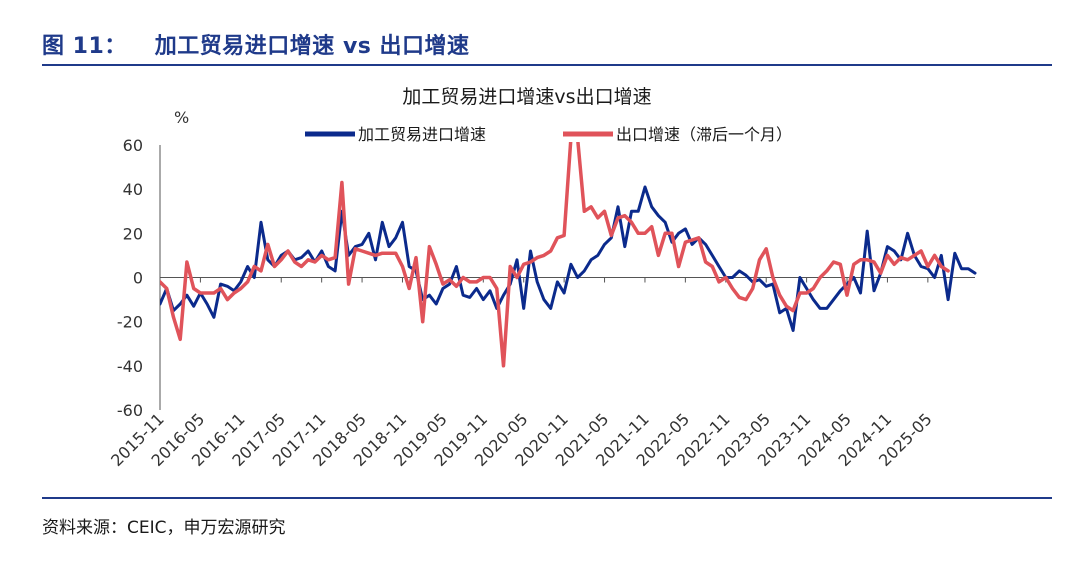  I want to click on y-tick-label: -20, so click(130, 322).